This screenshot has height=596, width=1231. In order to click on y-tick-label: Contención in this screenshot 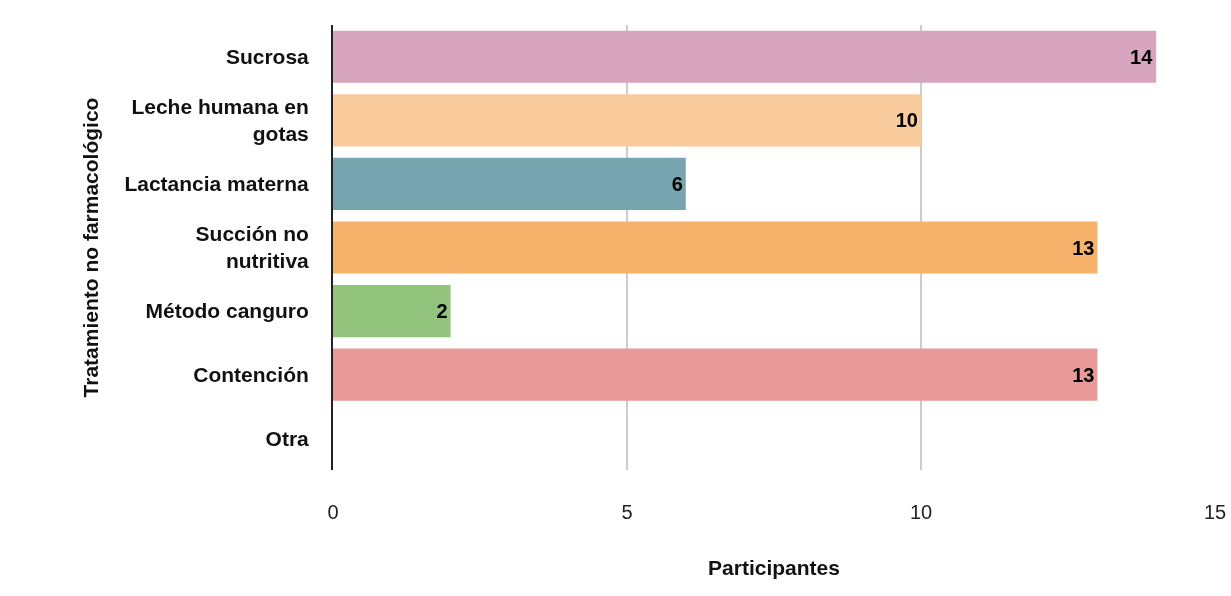, I will do `click(251, 374)`.